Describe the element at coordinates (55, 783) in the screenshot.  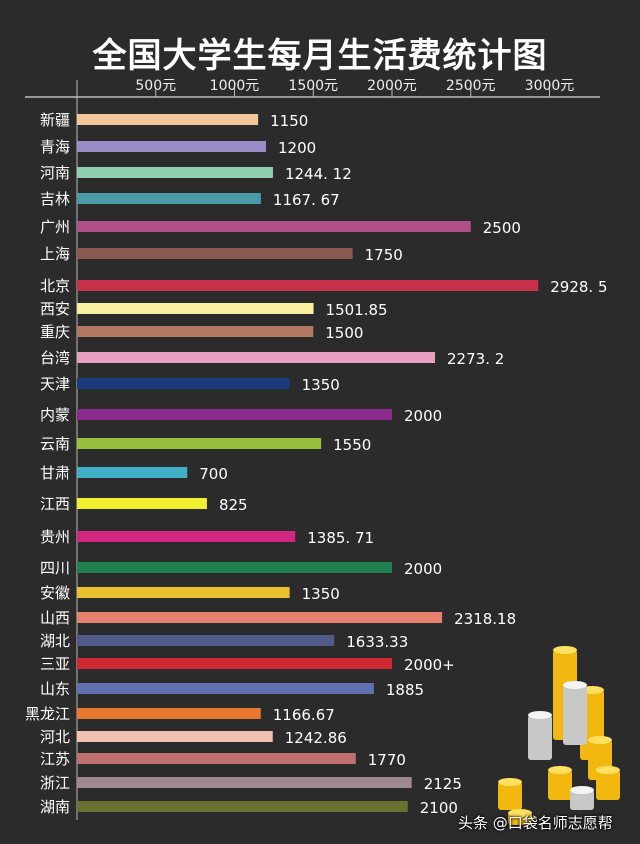
I see `category-label: 浙江` at that location.